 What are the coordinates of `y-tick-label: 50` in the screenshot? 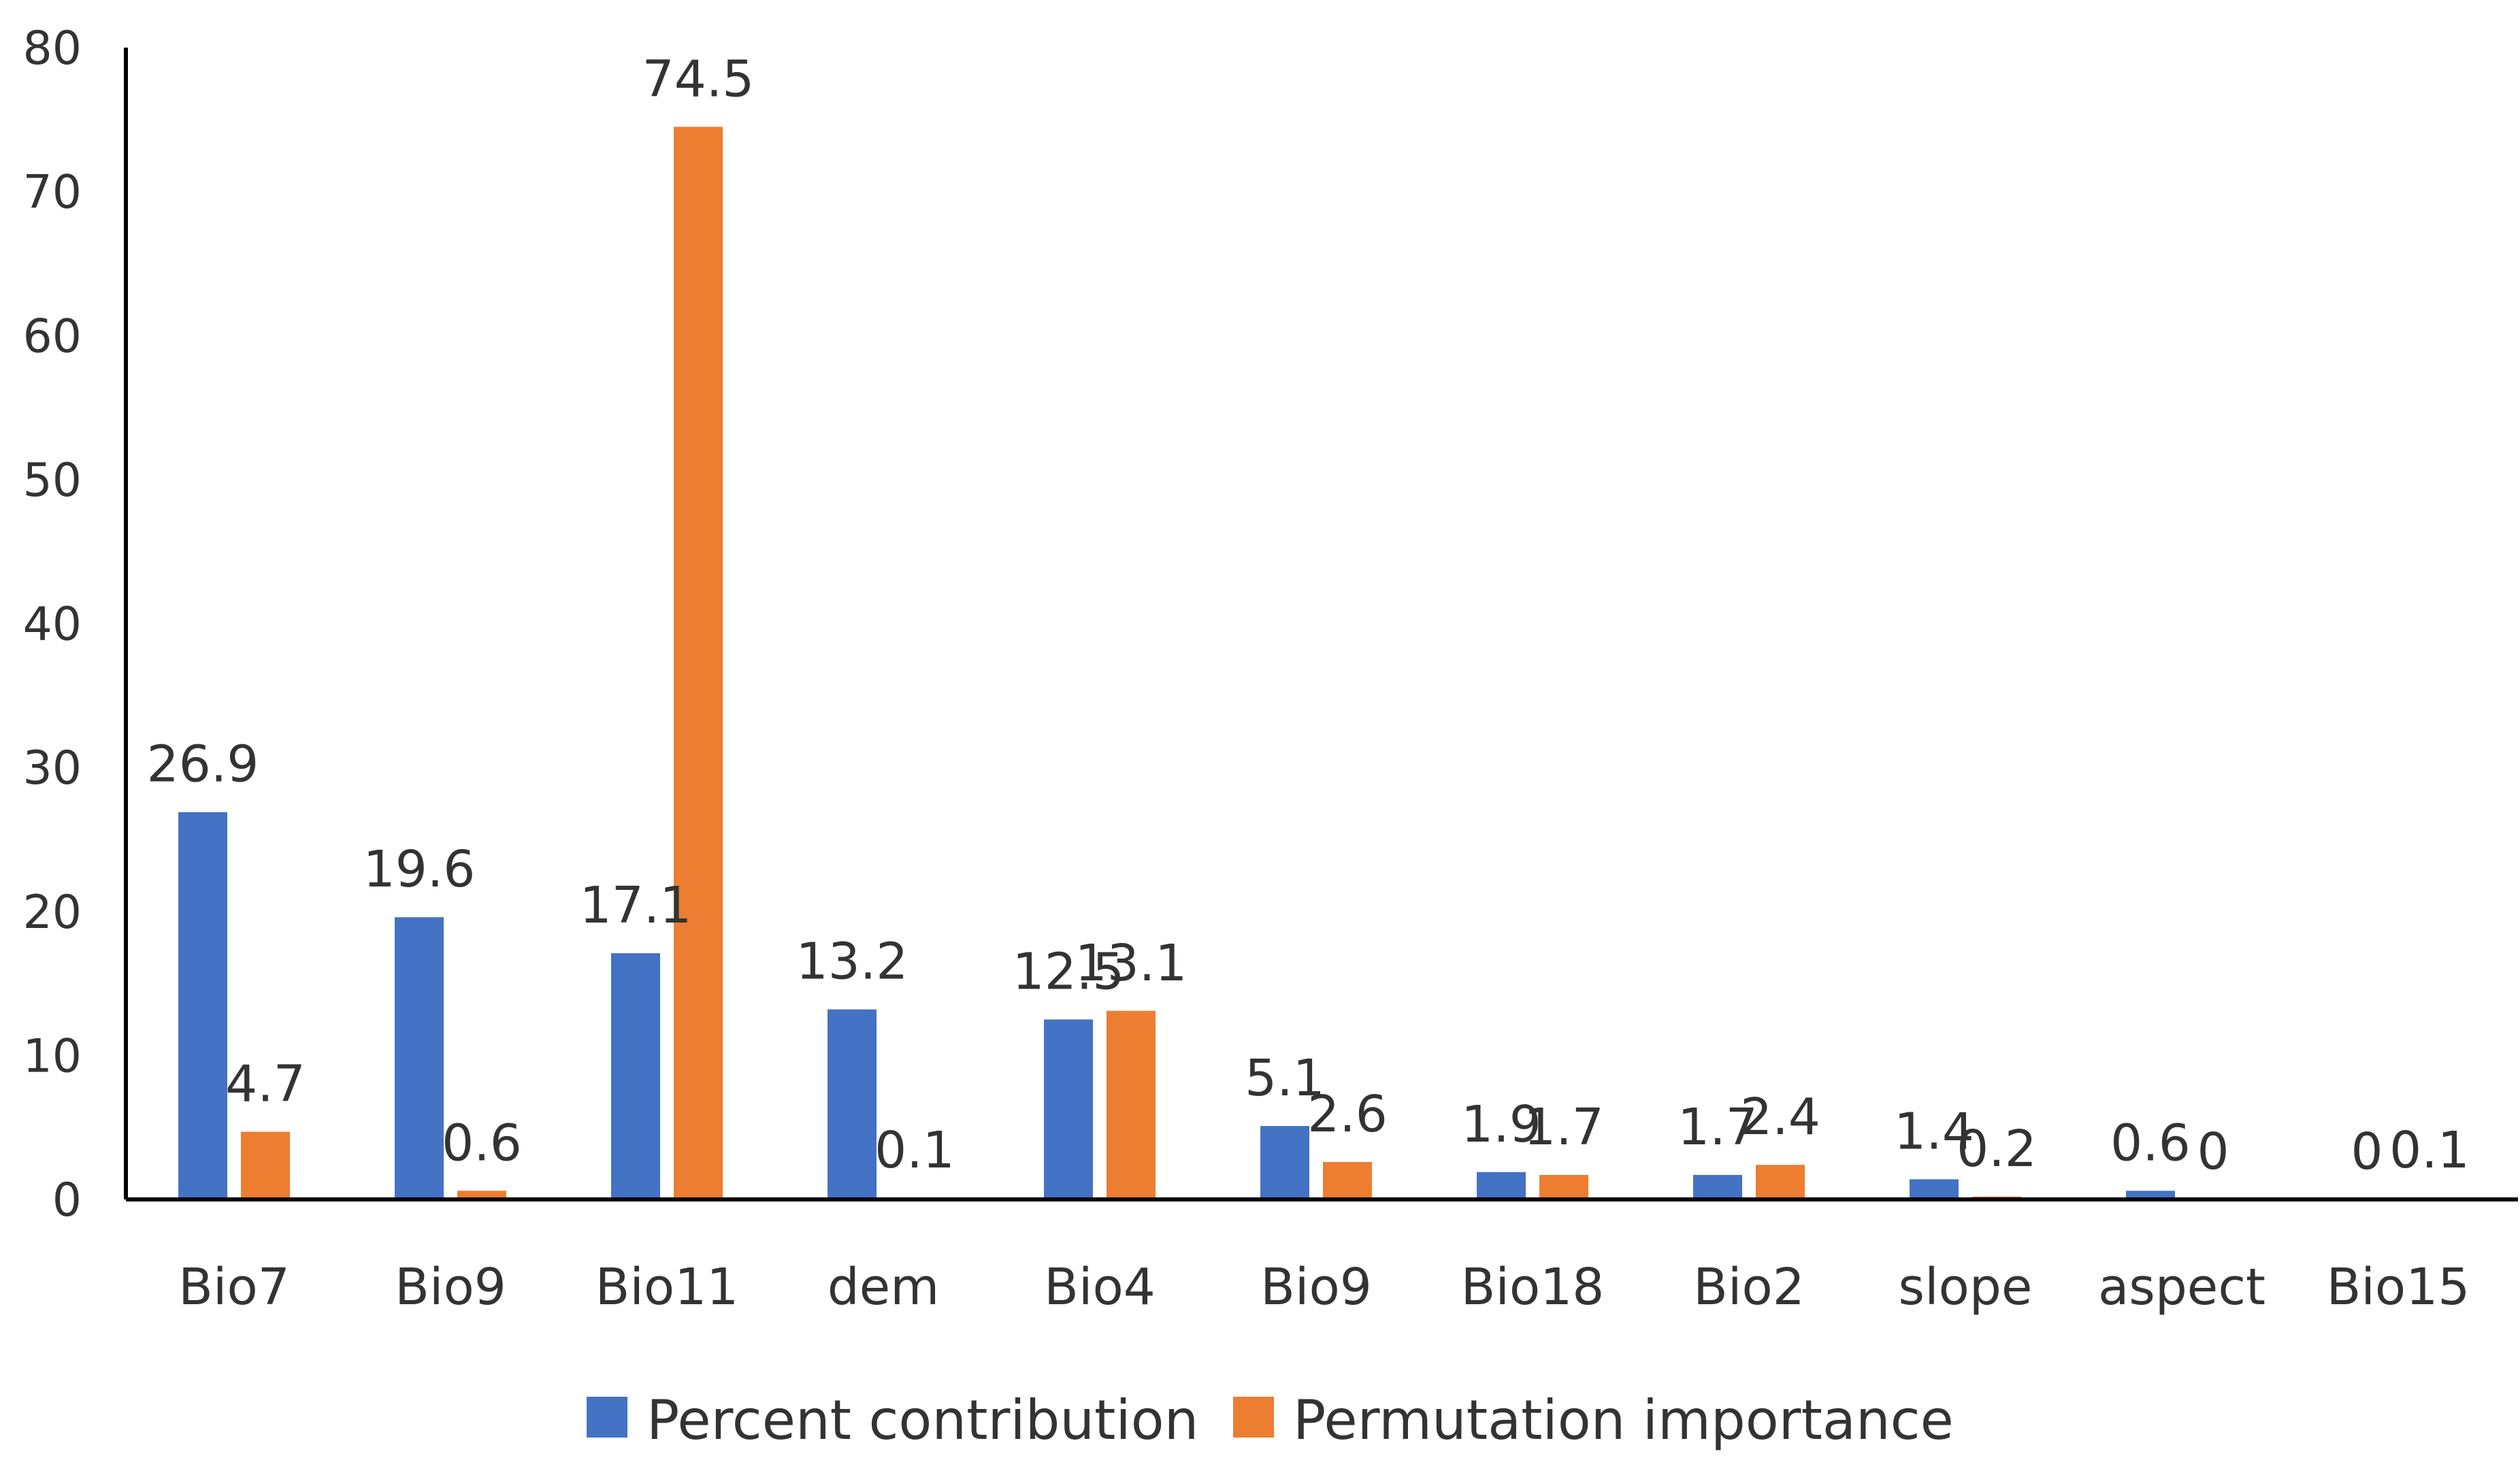 It's located at (52, 481).